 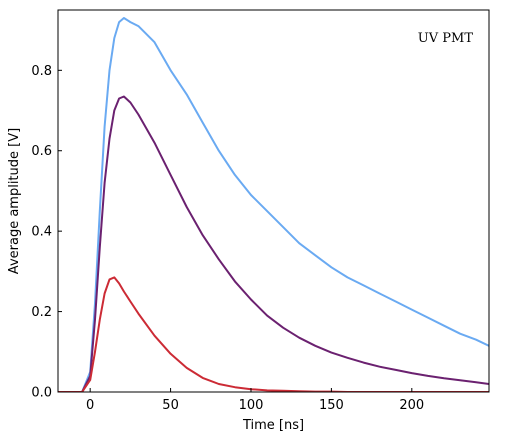 I want to click on x-tick-label: 200, so click(x=411, y=405).